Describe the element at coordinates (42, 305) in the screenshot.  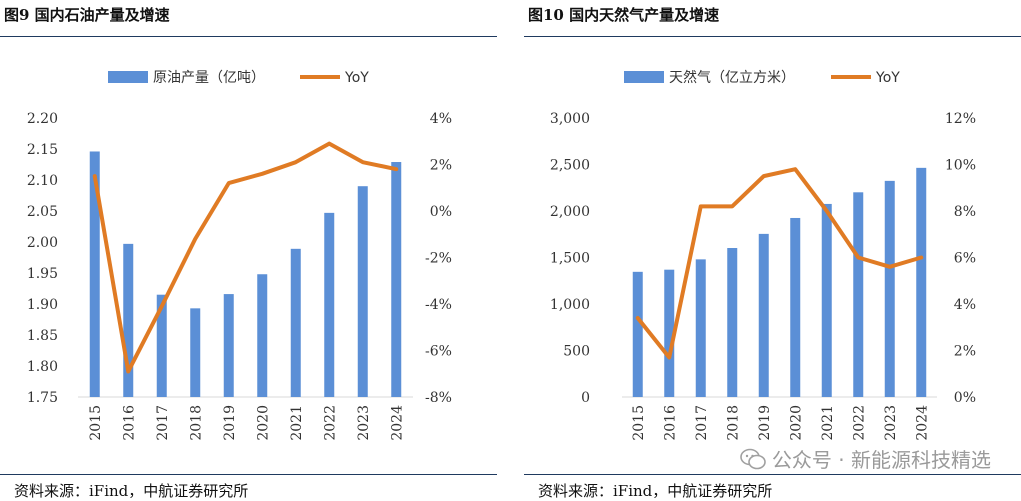
I see `oil-left-tick-label: 1.90` at that location.